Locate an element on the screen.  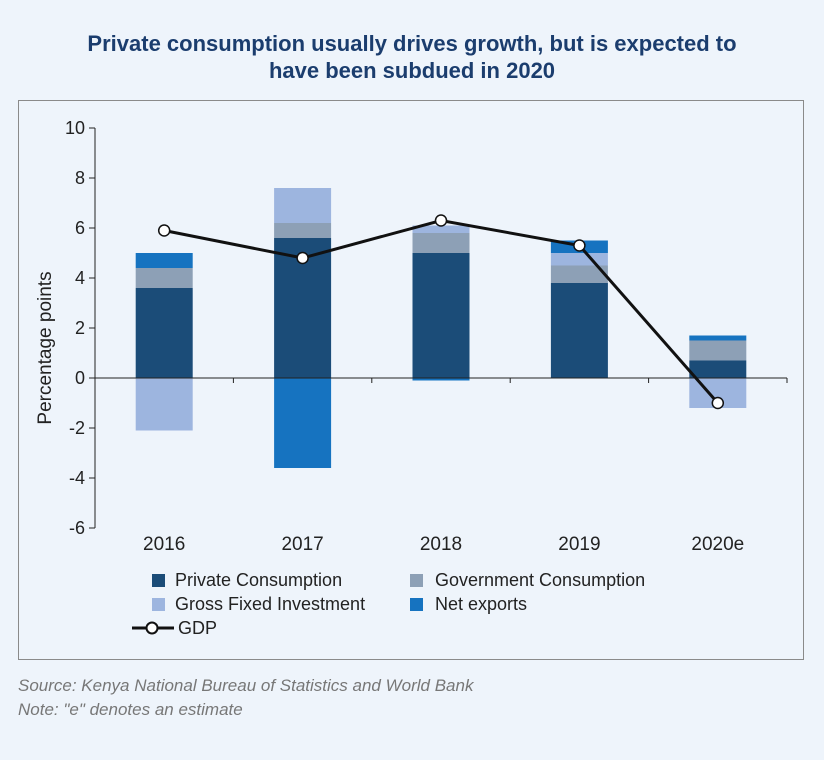
x-tick-label-2019: 2019 is located at coordinates (579, 544).